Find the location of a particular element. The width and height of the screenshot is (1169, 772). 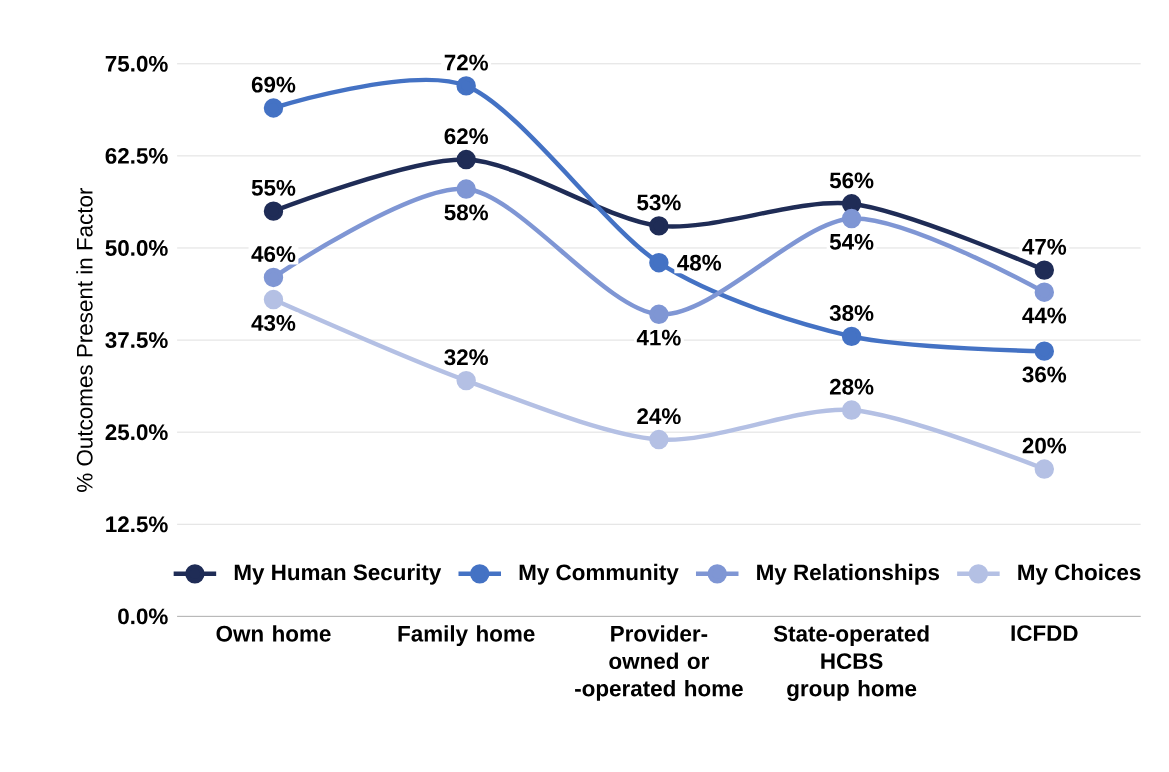

data-label: 41% is located at coordinates (658, 337).